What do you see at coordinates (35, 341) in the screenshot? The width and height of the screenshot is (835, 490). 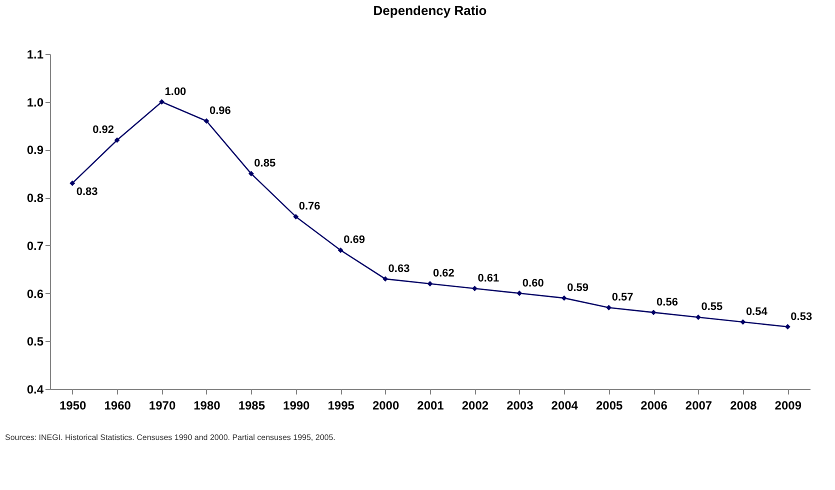 I see `y-tick-label: 0.5` at bounding box center [35, 341].